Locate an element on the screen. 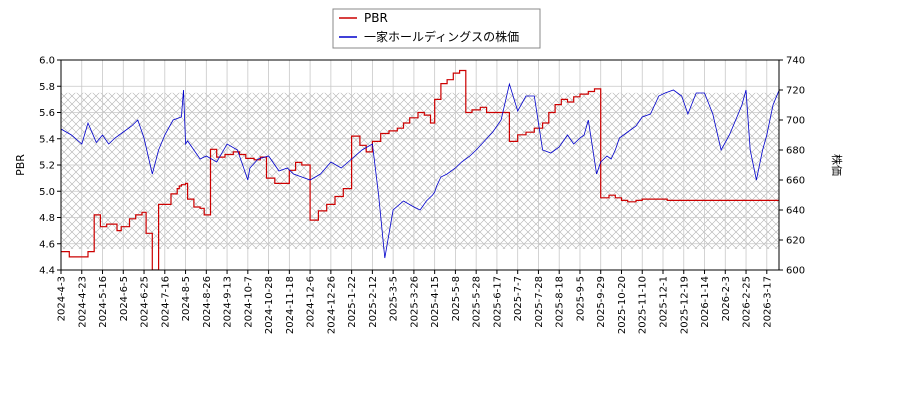  x-tick-label: 2024-10-28 is located at coordinates (269, 305).